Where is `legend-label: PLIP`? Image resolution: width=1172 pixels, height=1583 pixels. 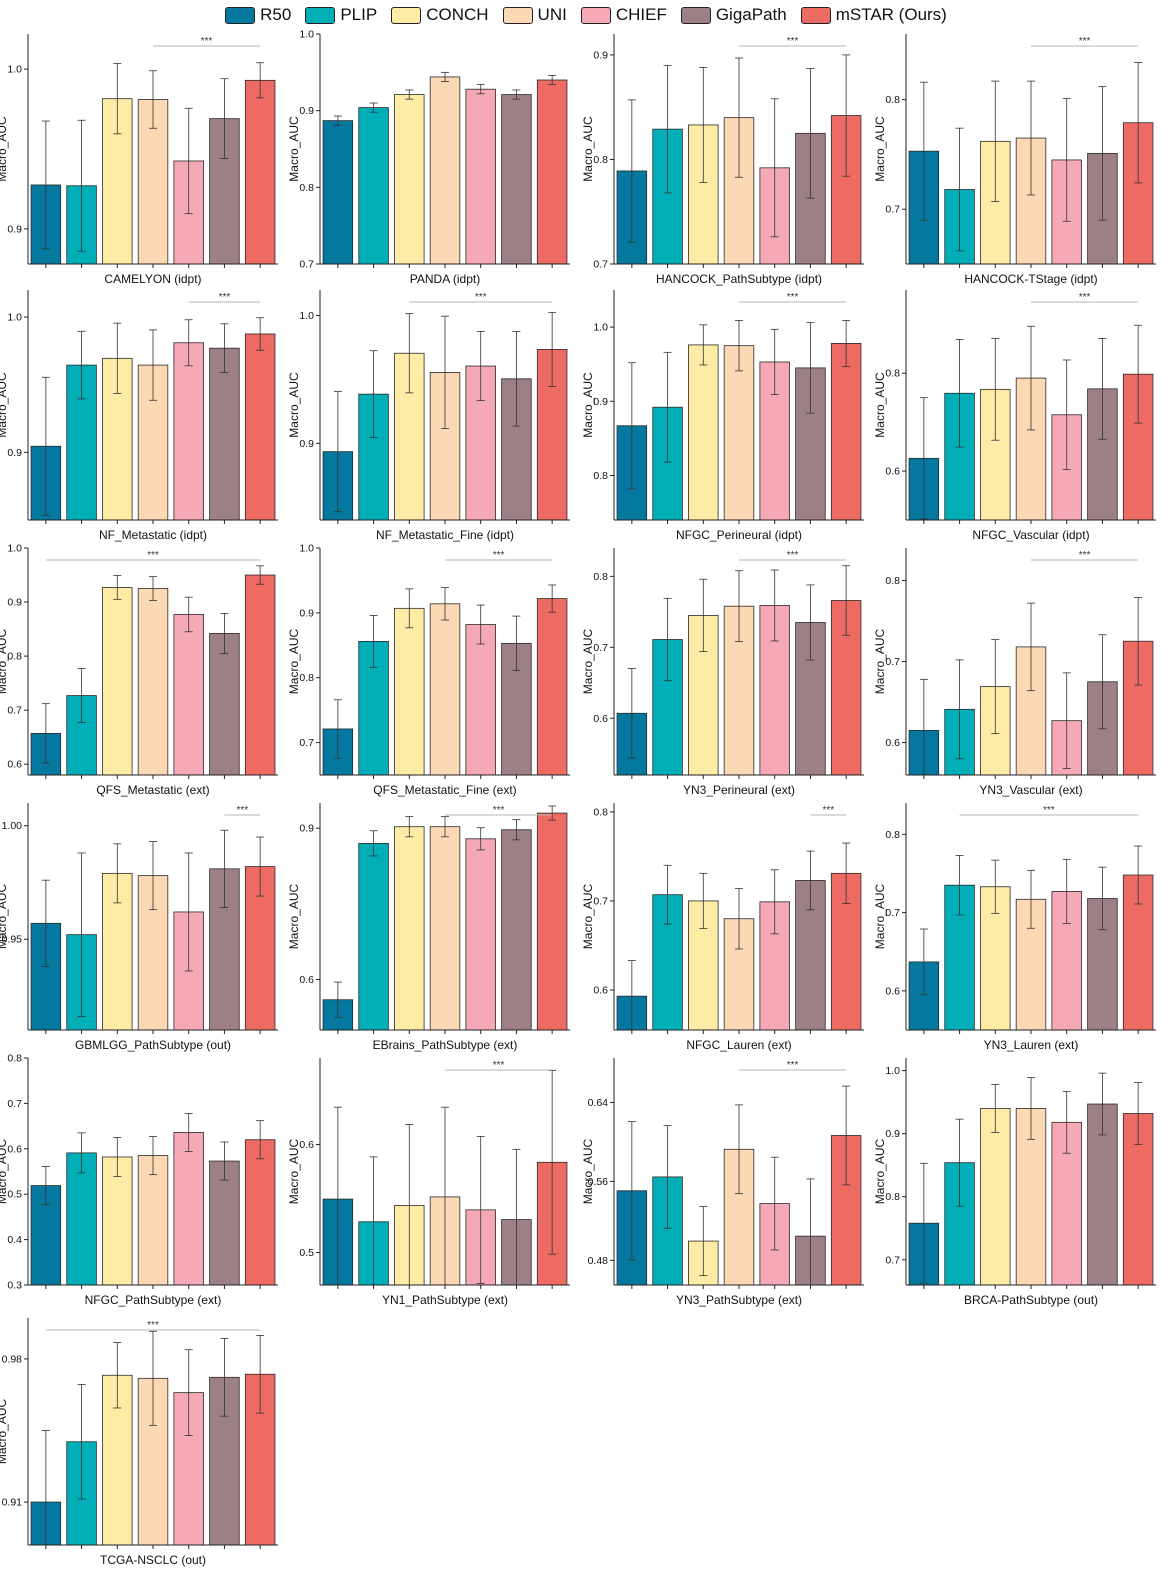 legend-label: PLIP is located at coordinates (359, 14).